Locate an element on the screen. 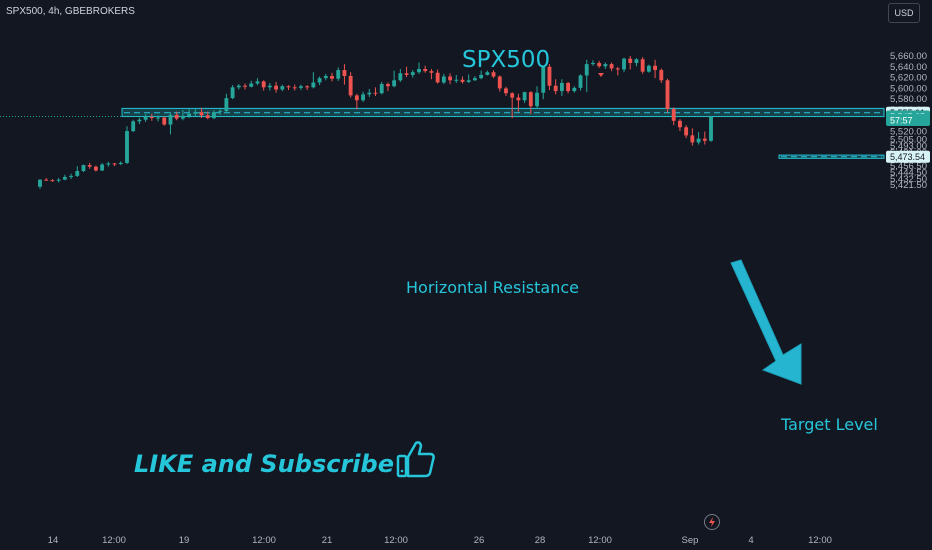 This screenshot has width=932, height=550. target-annotation: Target Level is located at coordinates (829, 424).